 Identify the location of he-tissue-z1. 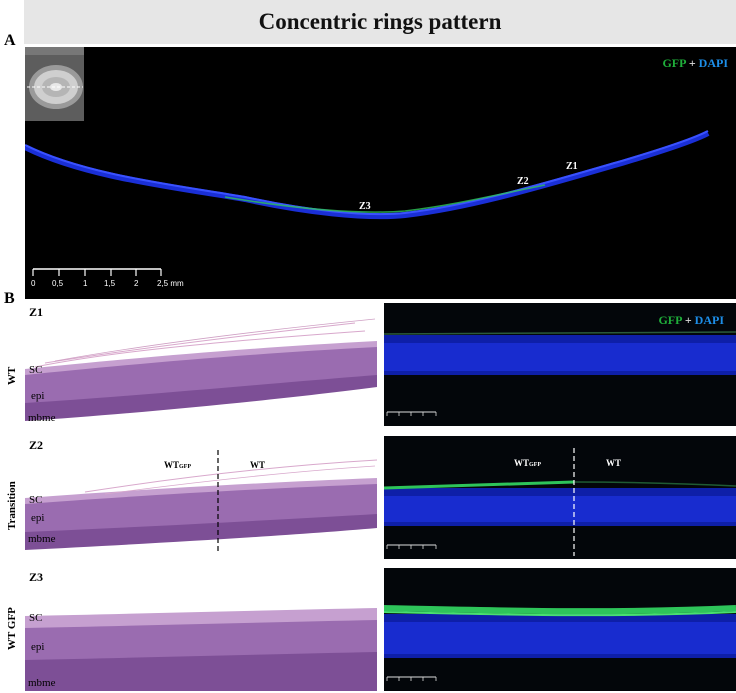
(201, 369).